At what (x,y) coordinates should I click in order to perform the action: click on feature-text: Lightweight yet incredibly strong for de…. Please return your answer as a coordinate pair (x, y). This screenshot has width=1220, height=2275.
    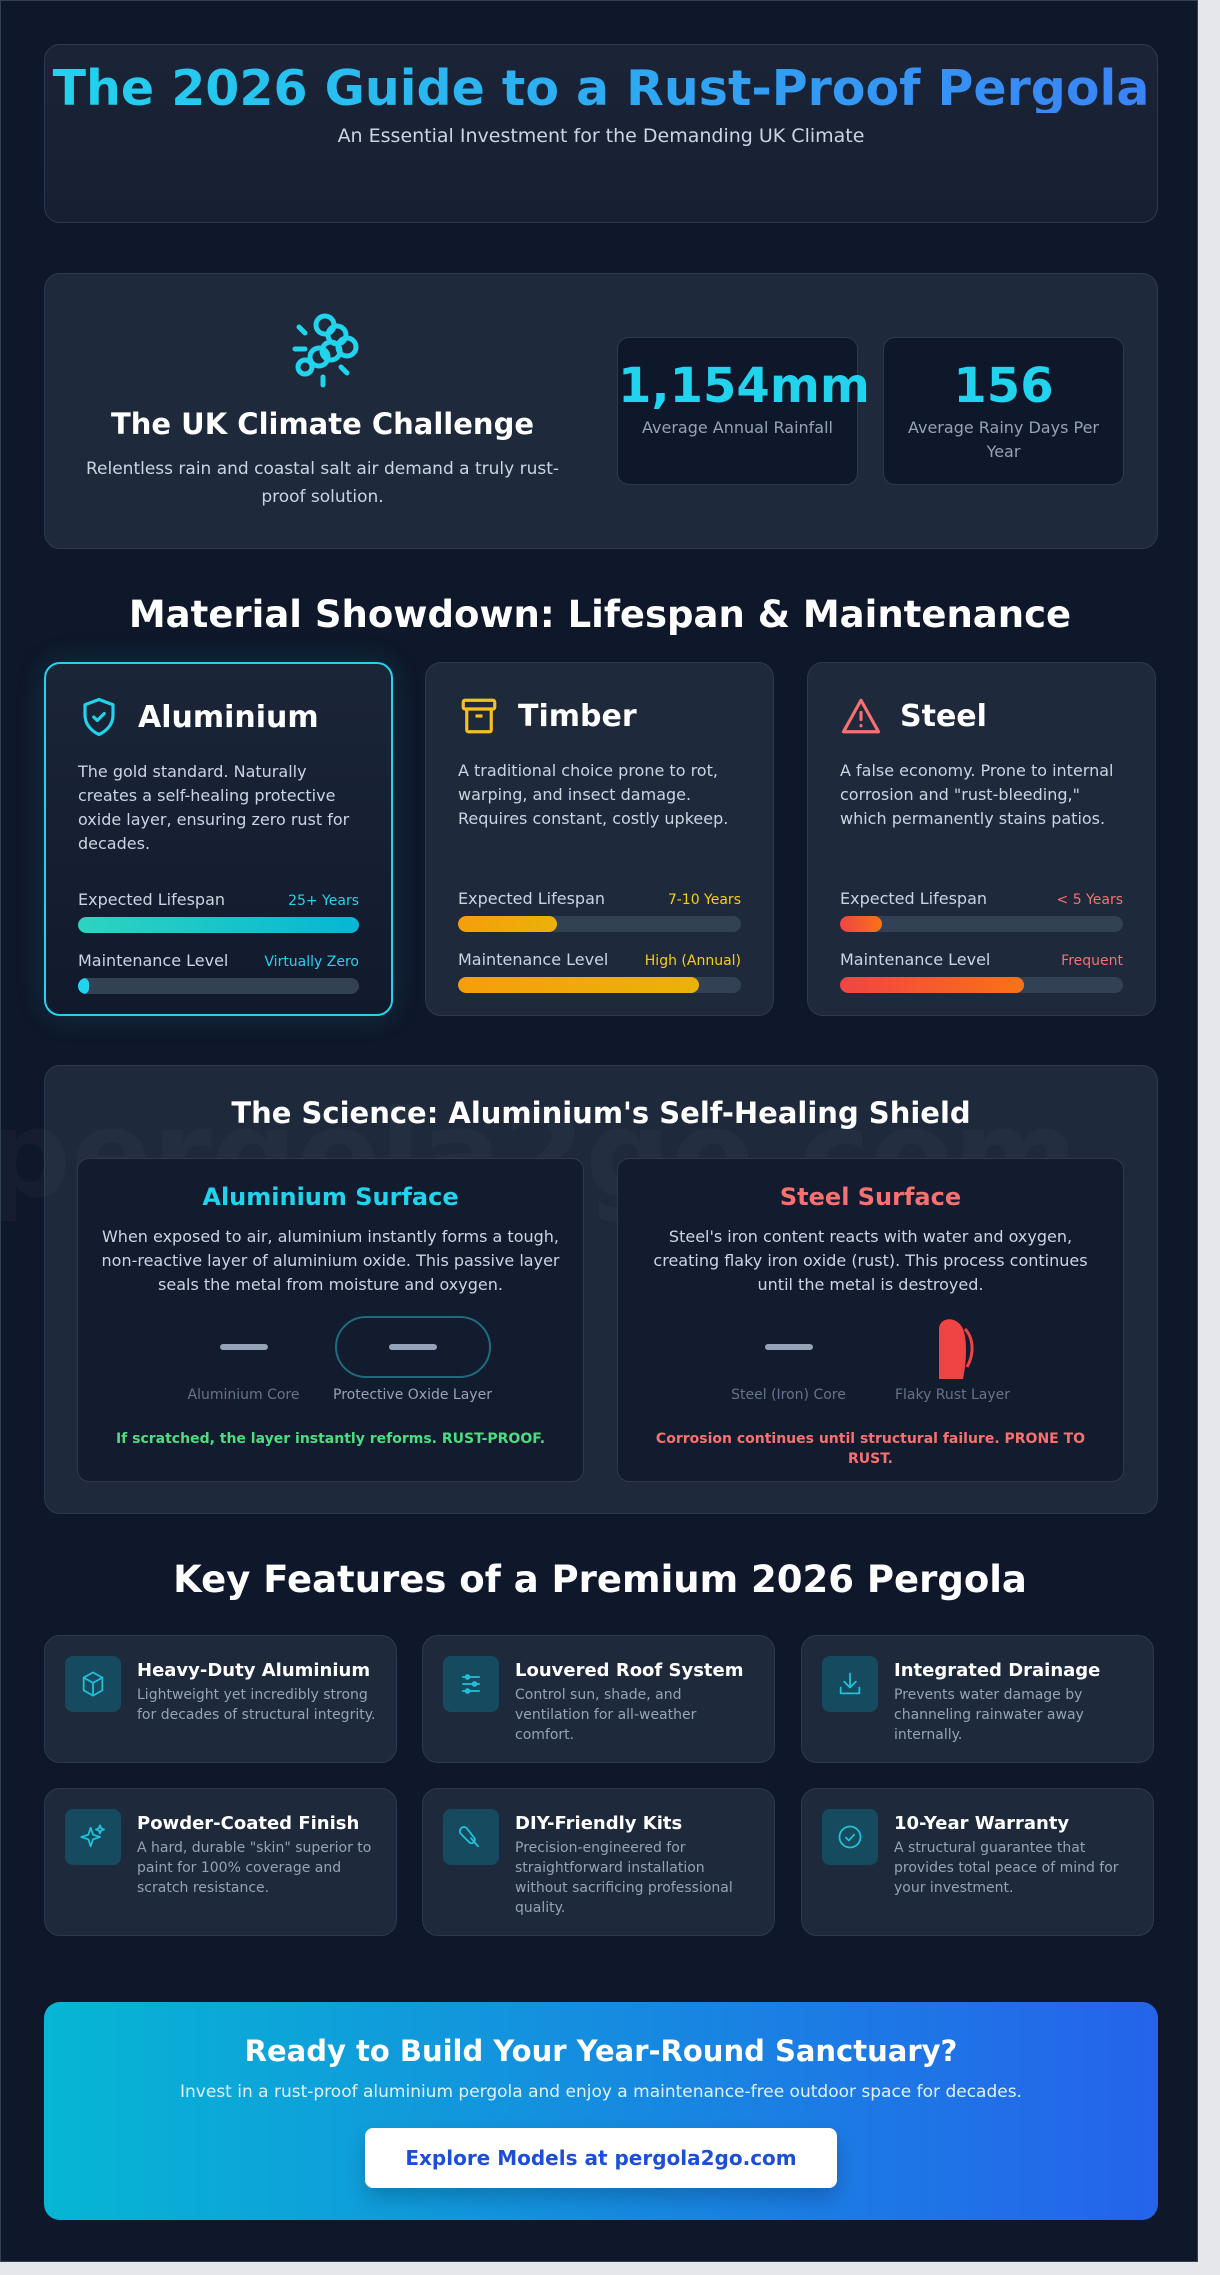
    Looking at the image, I should click on (256, 1705).